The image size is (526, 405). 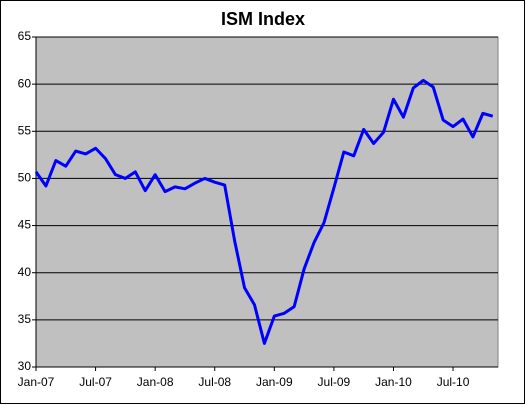 What do you see at coordinates (25, 178) in the screenshot?
I see `y-tick-label: 50` at bounding box center [25, 178].